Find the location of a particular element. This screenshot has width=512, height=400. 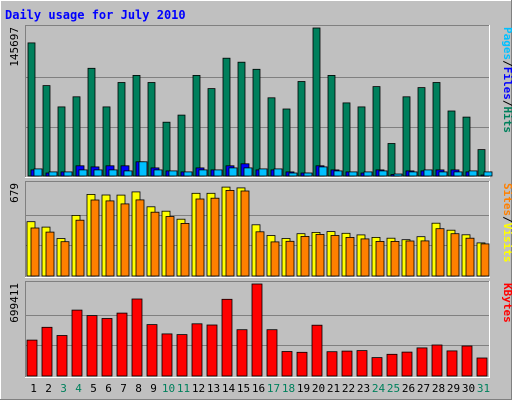

legend-kbytes-label: KBytes is located at coordinates (506, 303).